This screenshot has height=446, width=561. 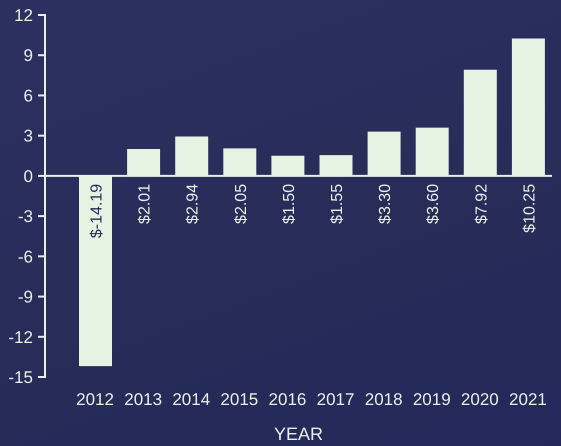 What do you see at coordinates (28, 56) in the screenshot?
I see `y-tick-label: 9` at bounding box center [28, 56].